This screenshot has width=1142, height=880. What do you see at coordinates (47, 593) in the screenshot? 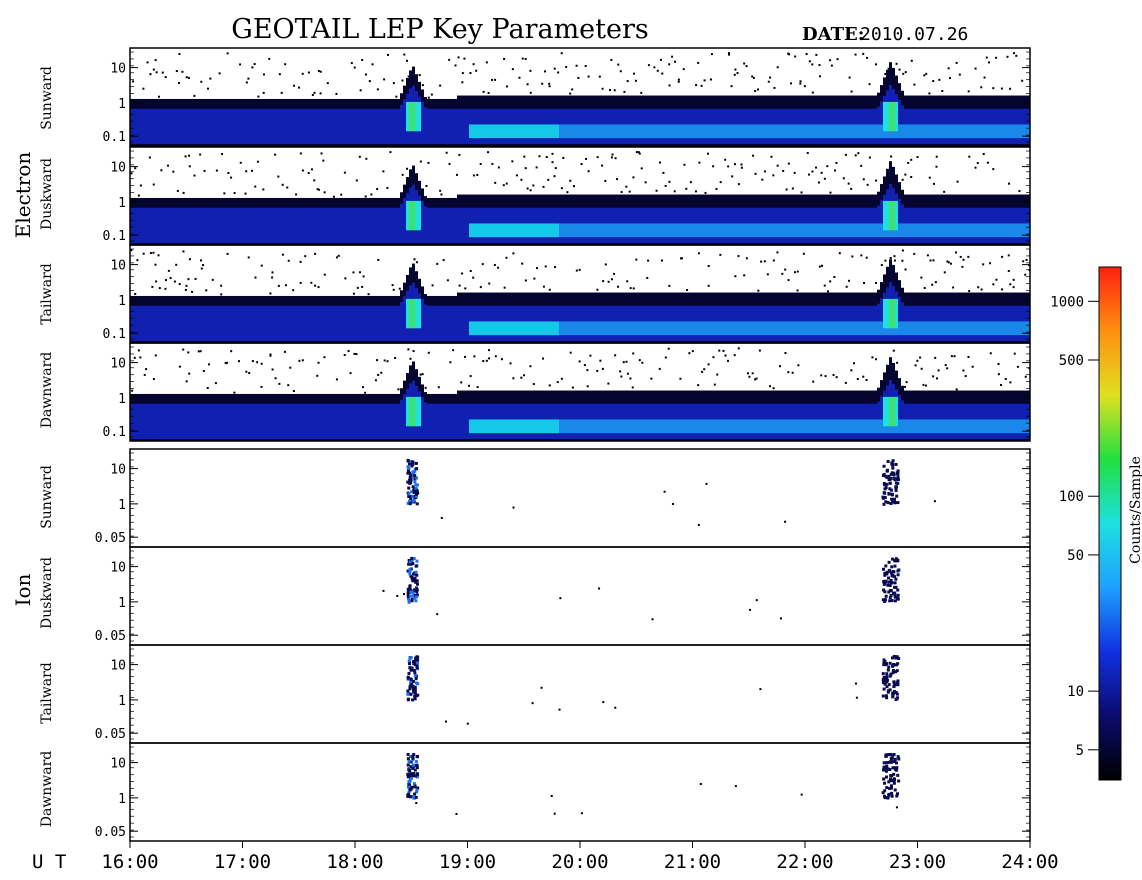
I see `panel-label-ion-duskward: Duskward` at bounding box center [47, 593].